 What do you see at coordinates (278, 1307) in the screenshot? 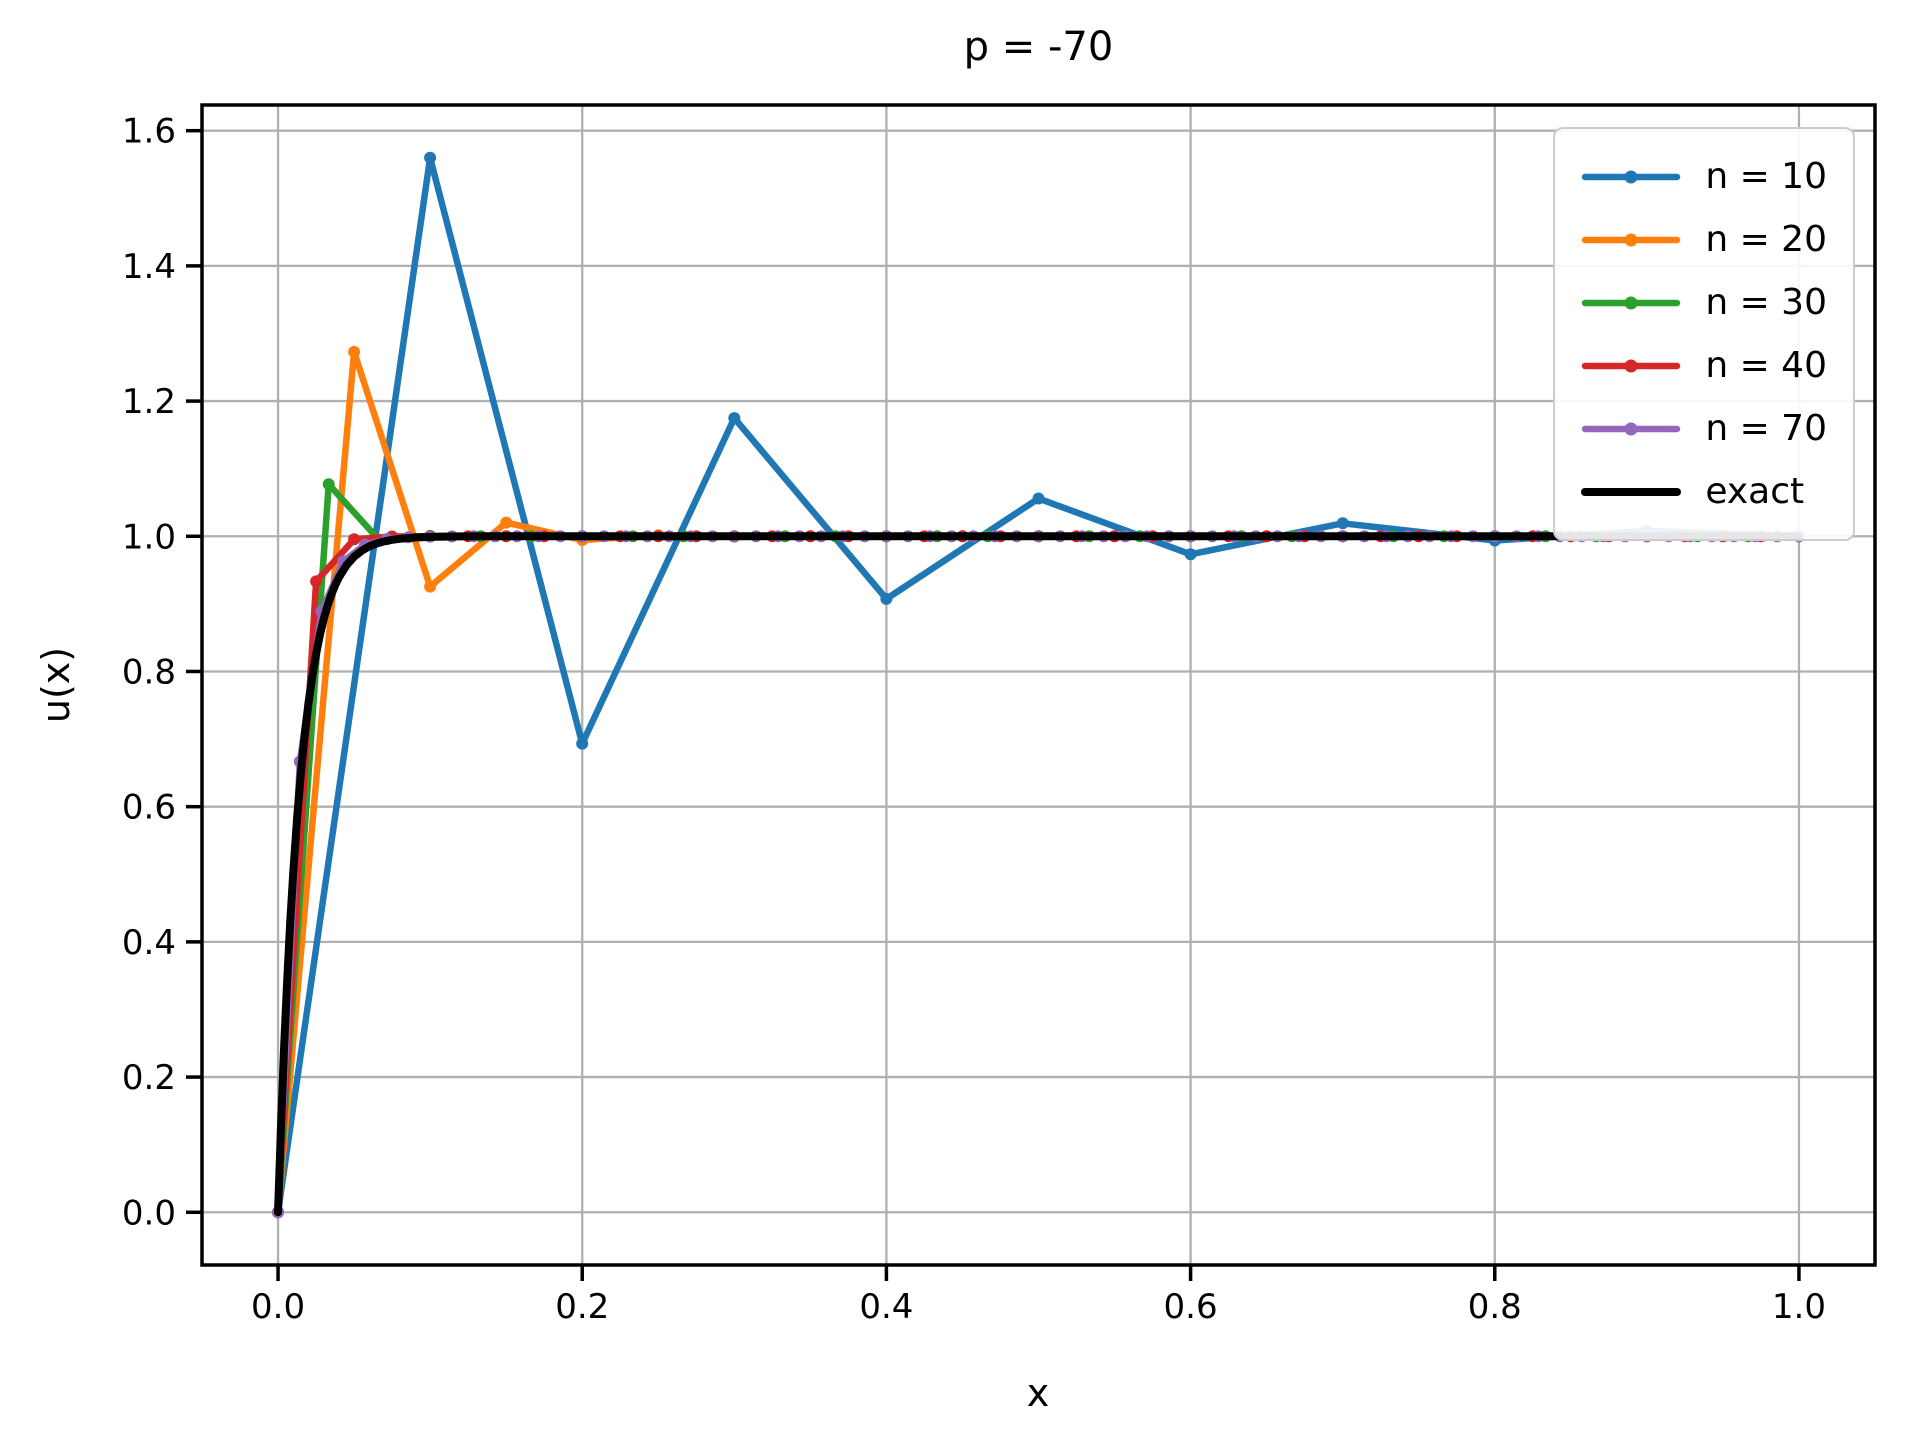
I see `x-tick-label: 0.0` at bounding box center [278, 1307].